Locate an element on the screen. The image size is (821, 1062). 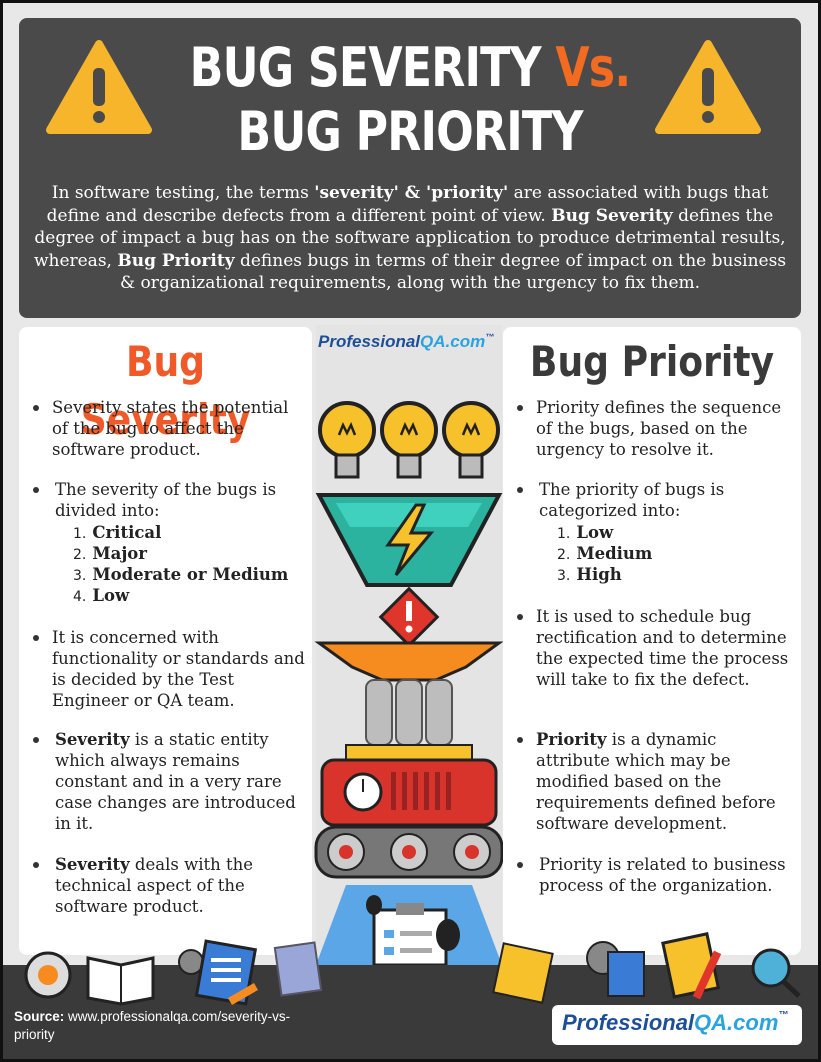
list-item: 4. Low is located at coordinates (189, 596).